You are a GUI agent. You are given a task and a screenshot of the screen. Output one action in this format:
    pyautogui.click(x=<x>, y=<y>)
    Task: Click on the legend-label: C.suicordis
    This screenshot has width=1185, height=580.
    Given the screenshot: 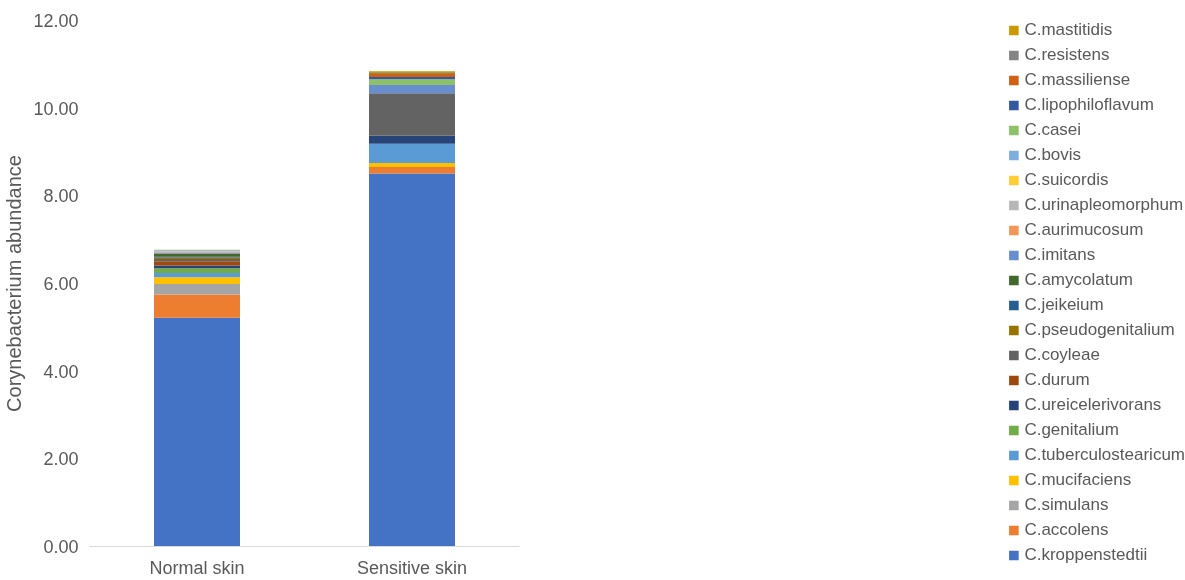 What is the action you would take?
    pyautogui.click(x=1066, y=180)
    